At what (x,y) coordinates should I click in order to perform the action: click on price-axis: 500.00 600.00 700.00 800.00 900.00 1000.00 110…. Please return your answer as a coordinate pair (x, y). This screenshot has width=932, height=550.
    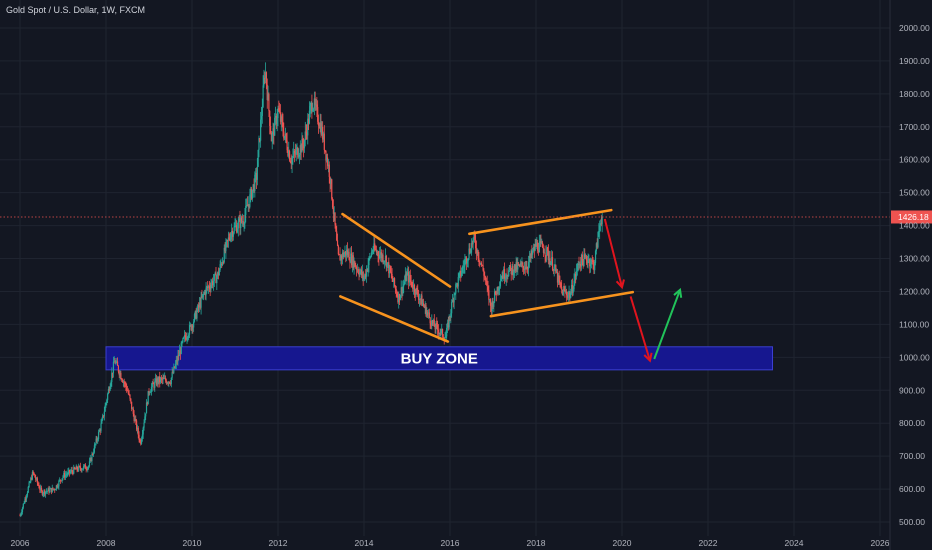
    Looking at the image, I should click on (914, 275).